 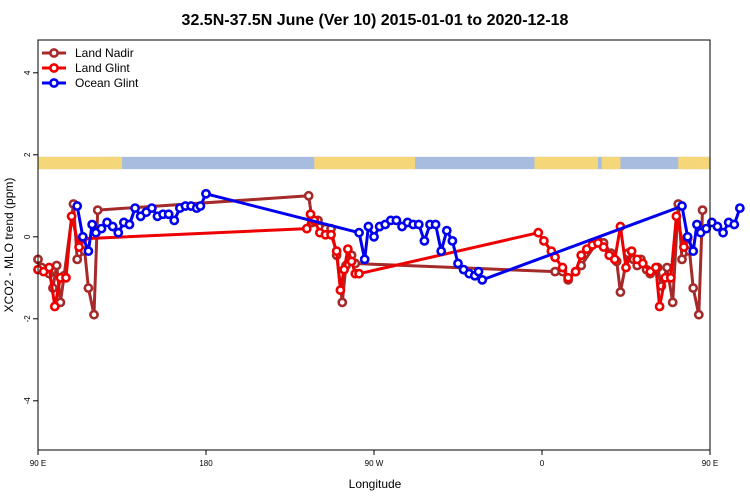 What do you see at coordinates (27, 401) in the screenshot?
I see `y-tick-label: -4` at bounding box center [27, 401].